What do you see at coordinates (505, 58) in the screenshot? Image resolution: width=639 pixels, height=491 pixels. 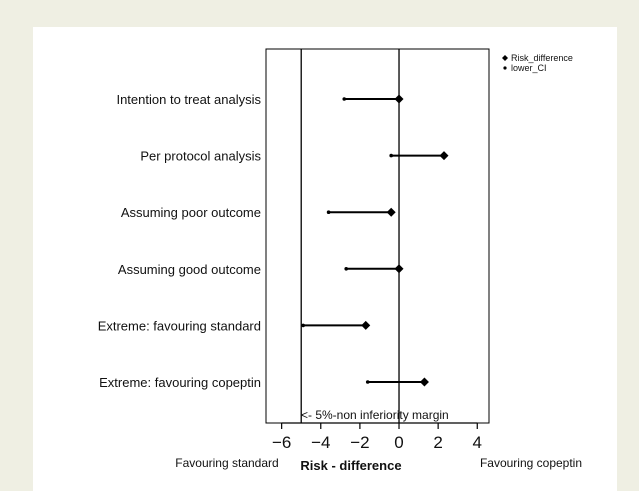 I see `legend-diamond-icon` at bounding box center [505, 58].